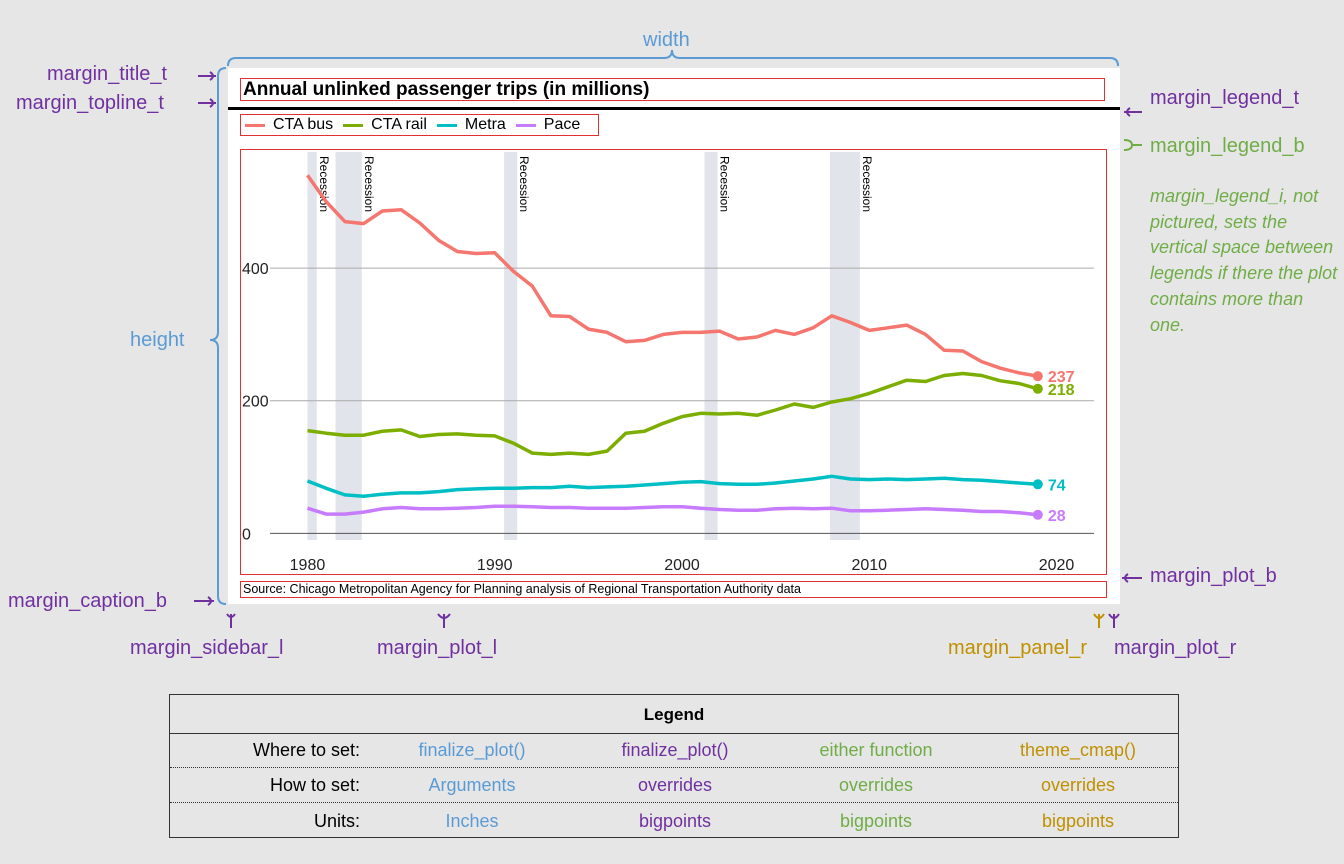  I want to click on margin-legend-b-arrow, so click(1132, 145).